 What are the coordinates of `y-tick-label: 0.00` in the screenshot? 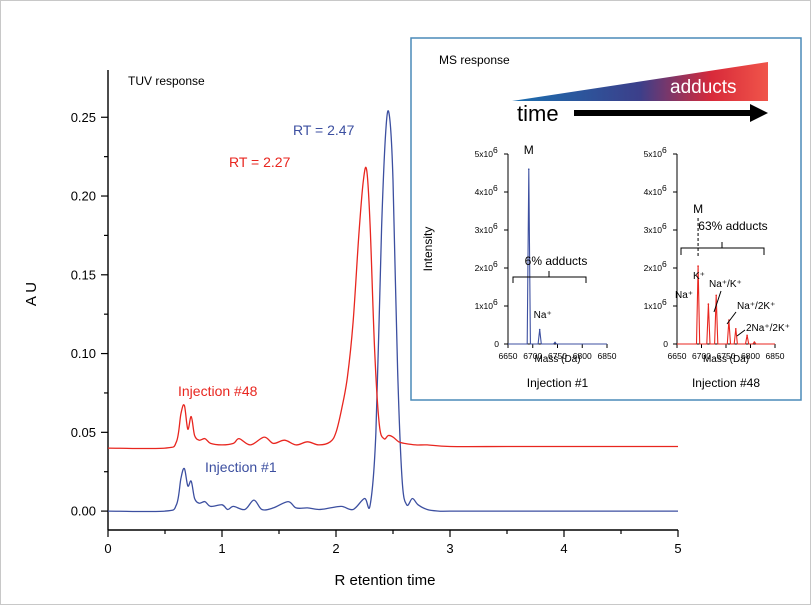 It's located at (83, 511).